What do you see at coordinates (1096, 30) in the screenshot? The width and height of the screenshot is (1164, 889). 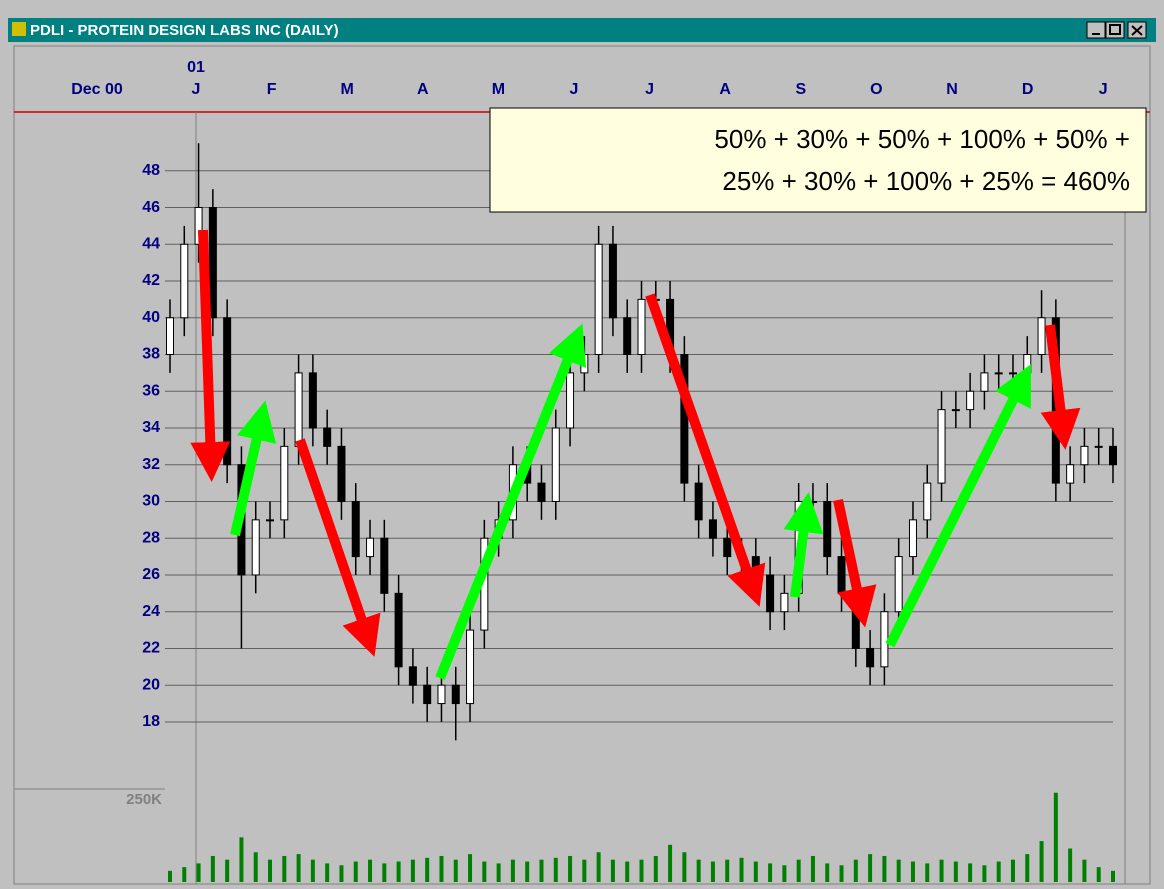 I see `minimize-button` at bounding box center [1096, 30].